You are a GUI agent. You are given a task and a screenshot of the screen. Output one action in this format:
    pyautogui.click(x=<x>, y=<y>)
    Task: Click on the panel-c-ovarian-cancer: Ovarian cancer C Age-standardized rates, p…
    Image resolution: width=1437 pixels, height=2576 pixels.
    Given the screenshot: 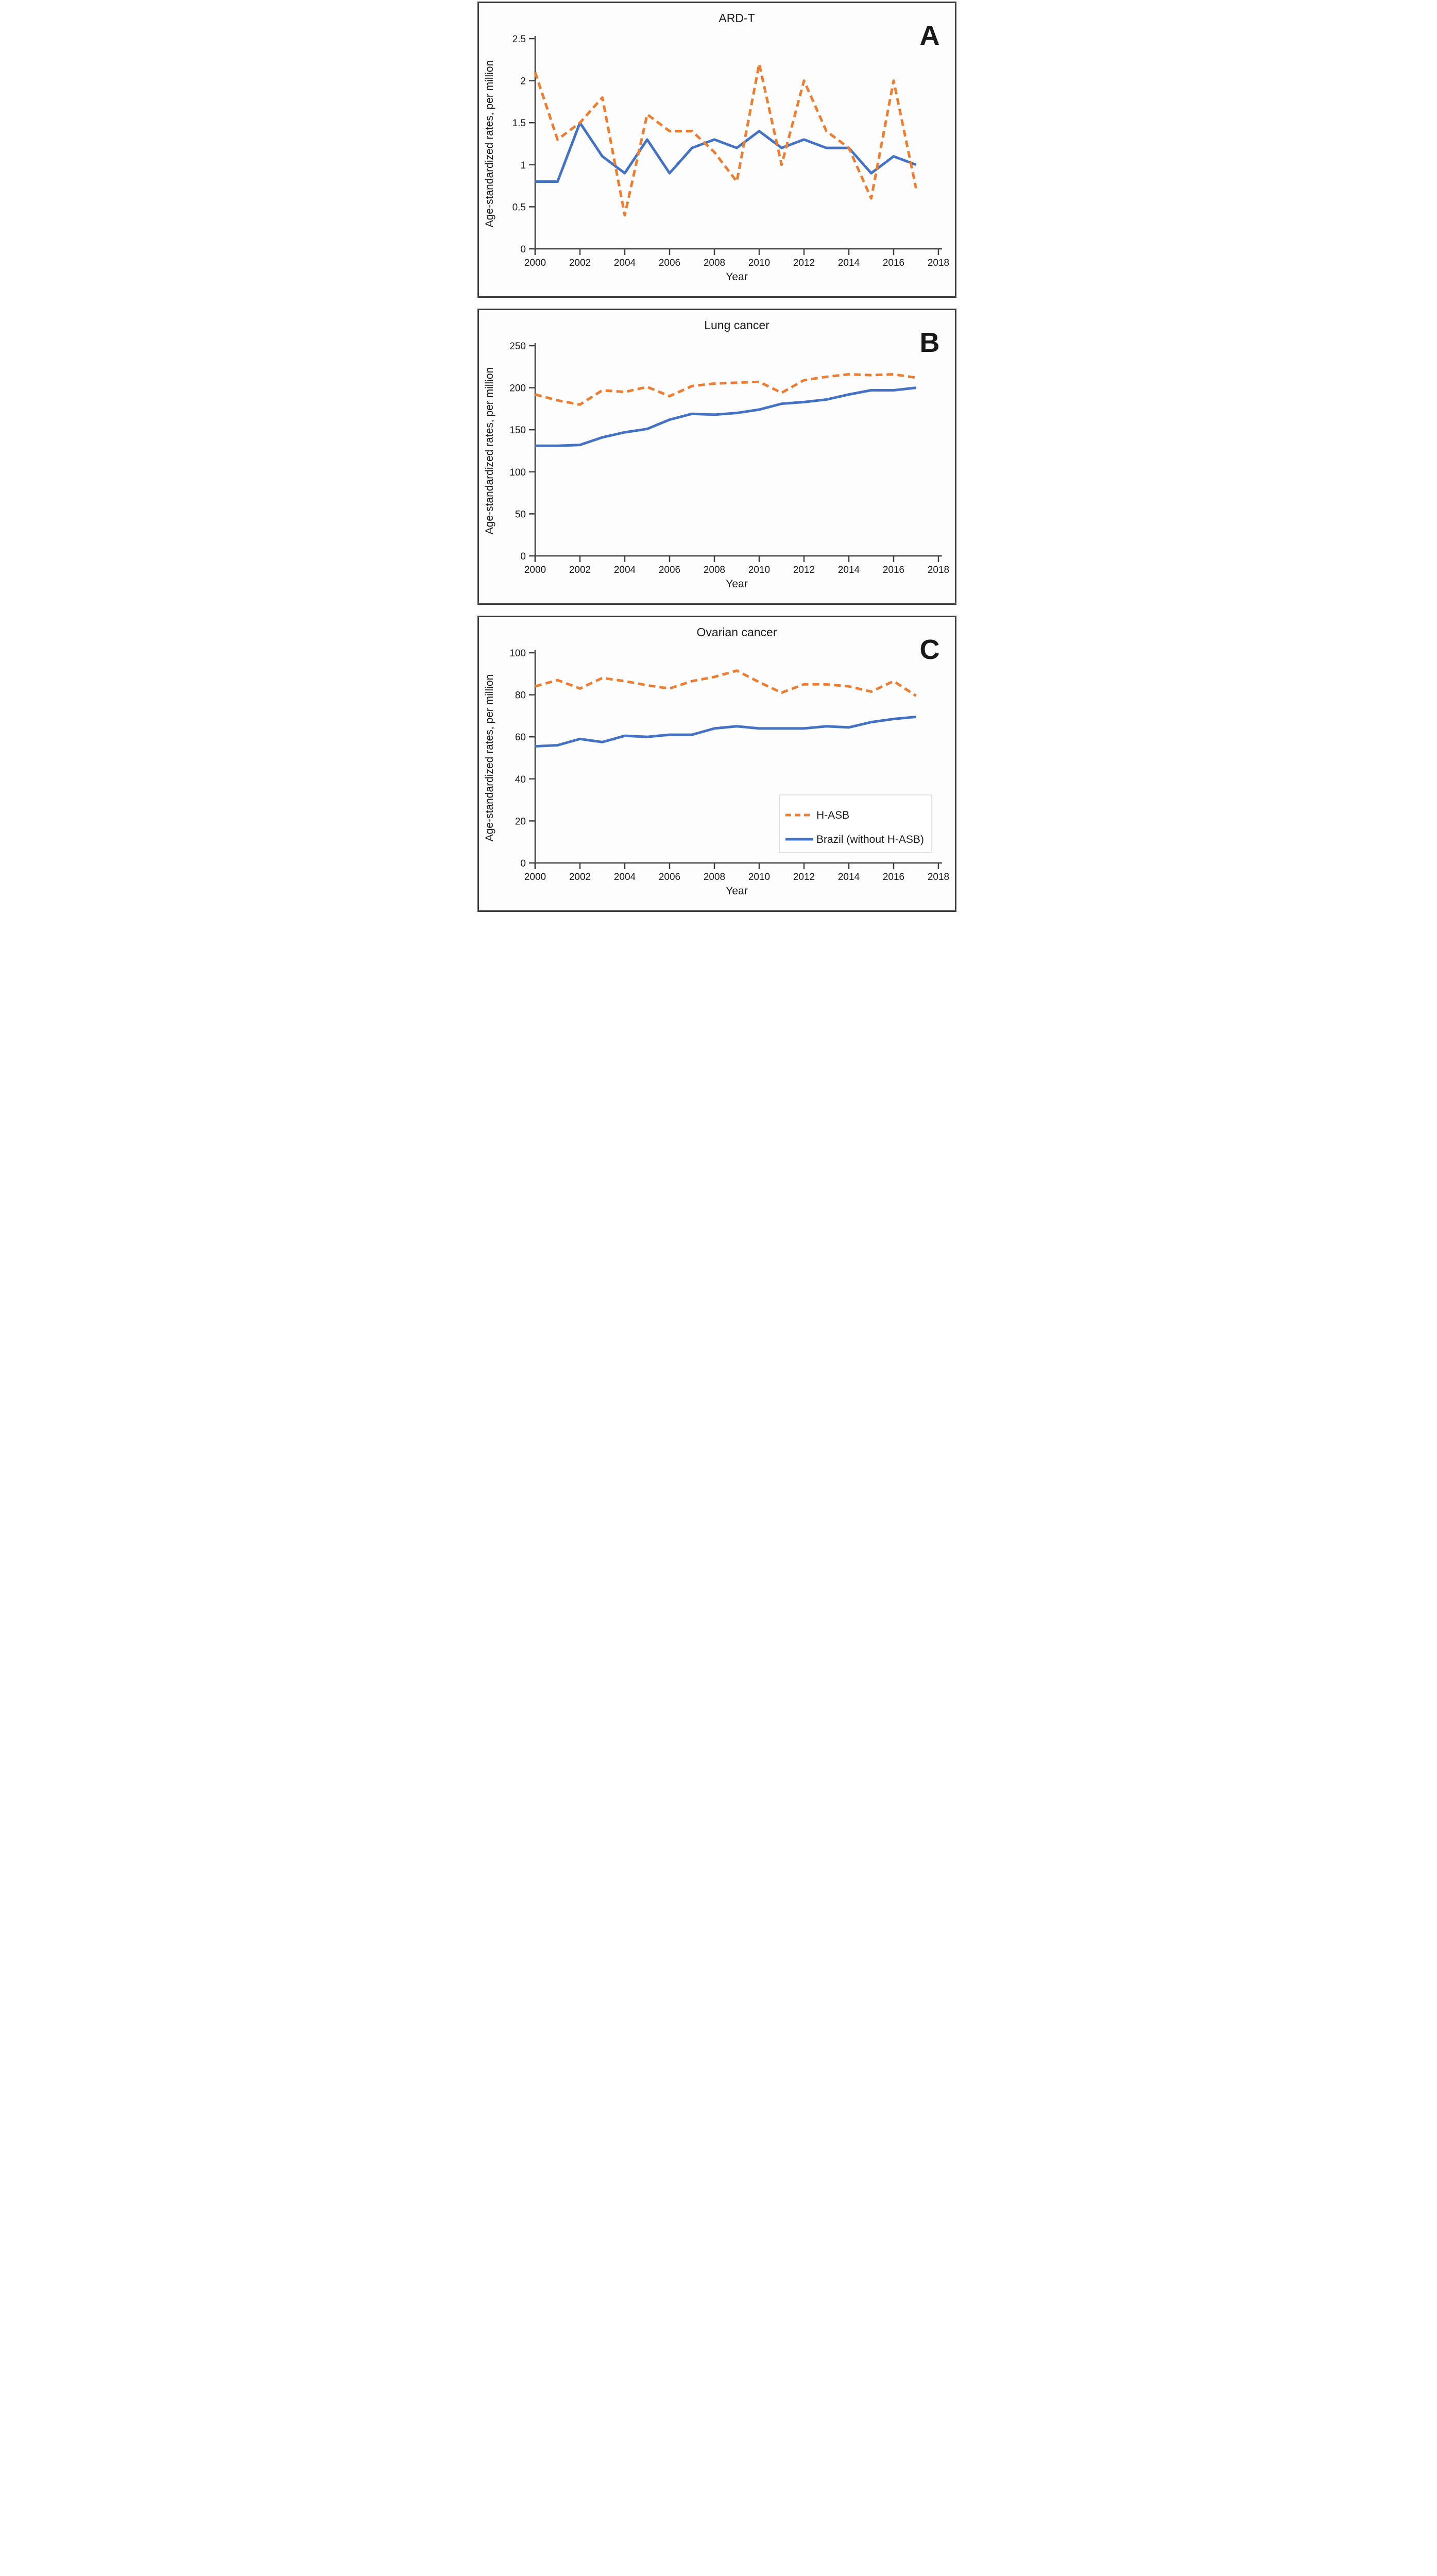 What is the action you would take?
    pyautogui.click(x=716, y=764)
    